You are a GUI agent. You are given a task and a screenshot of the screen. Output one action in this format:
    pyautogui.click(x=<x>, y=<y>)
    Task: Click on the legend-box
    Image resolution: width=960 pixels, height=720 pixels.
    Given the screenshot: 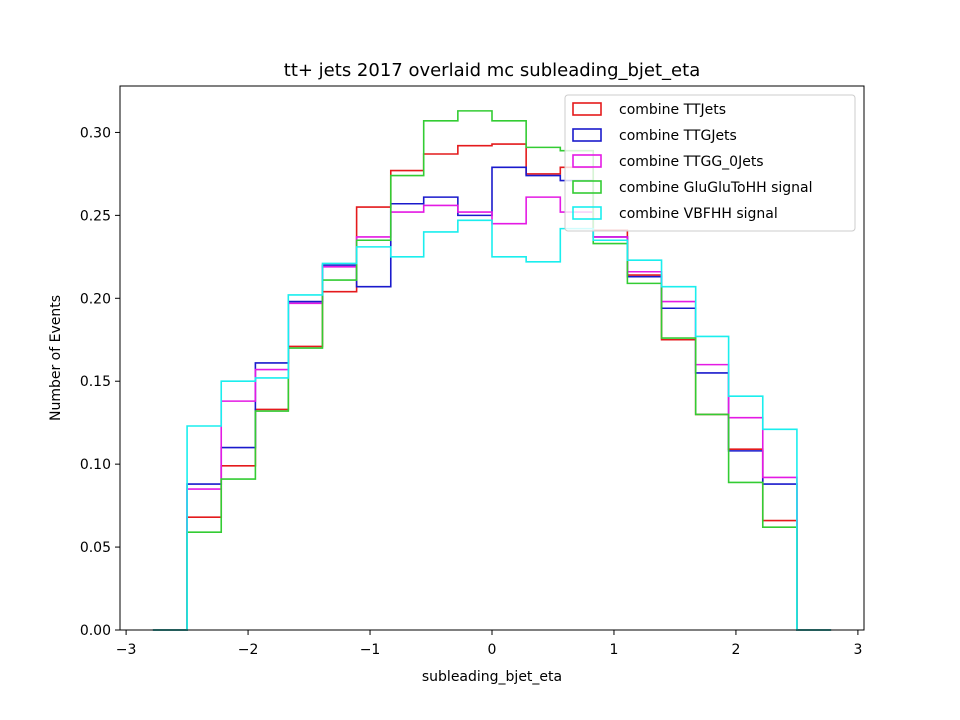 What is the action you would take?
    pyautogui.click(x=710, y=163)
    